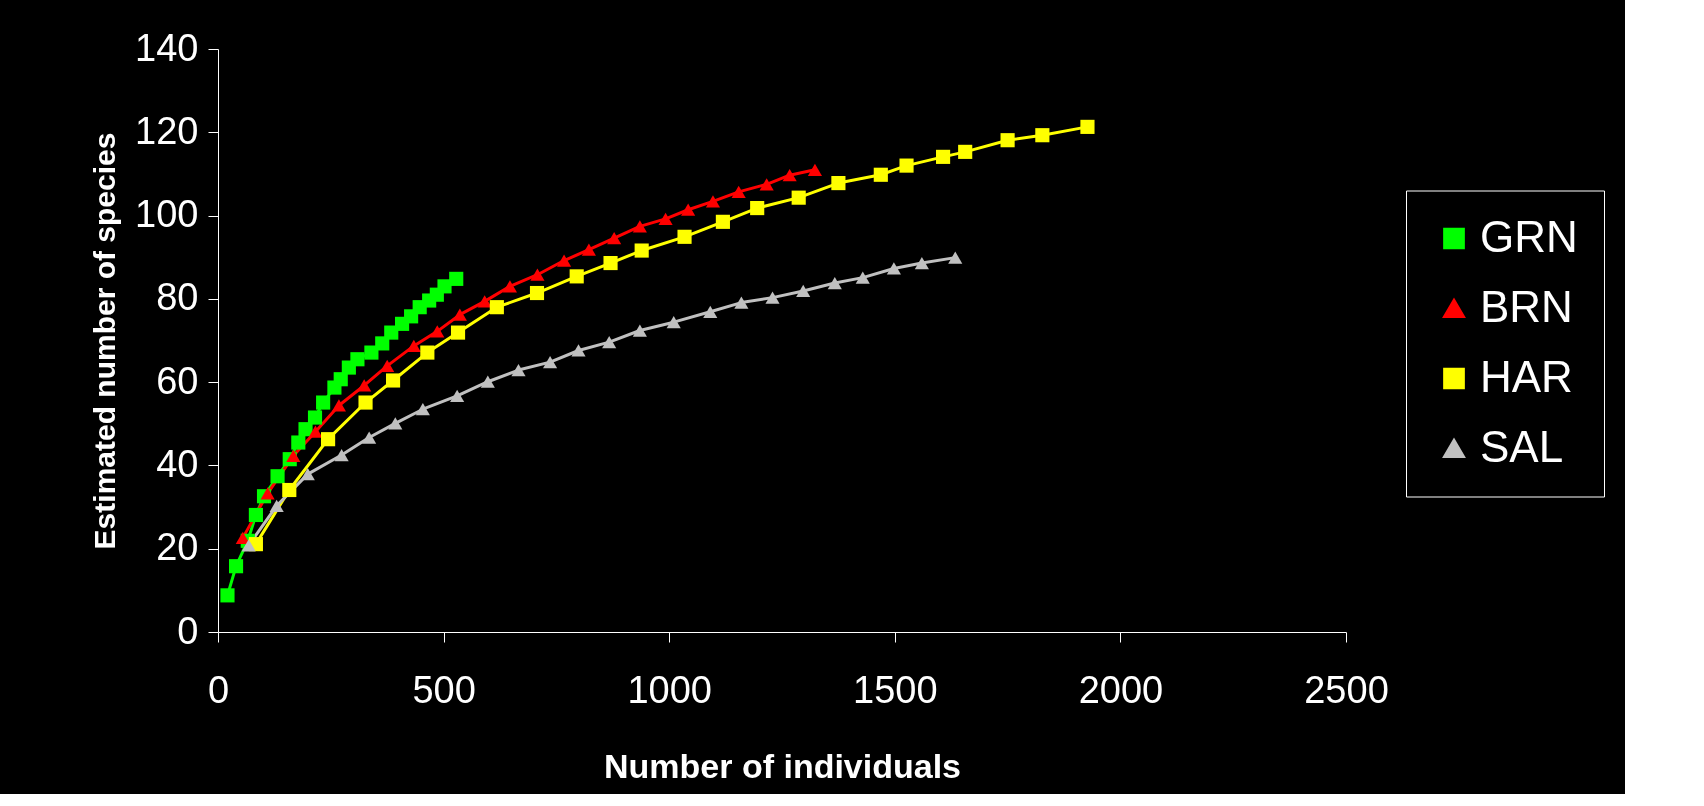  What do you see at coordinates (1121, 689) in the screenshot?
I see `x-tick-label: 2000` at bounding box center [1121, 689].